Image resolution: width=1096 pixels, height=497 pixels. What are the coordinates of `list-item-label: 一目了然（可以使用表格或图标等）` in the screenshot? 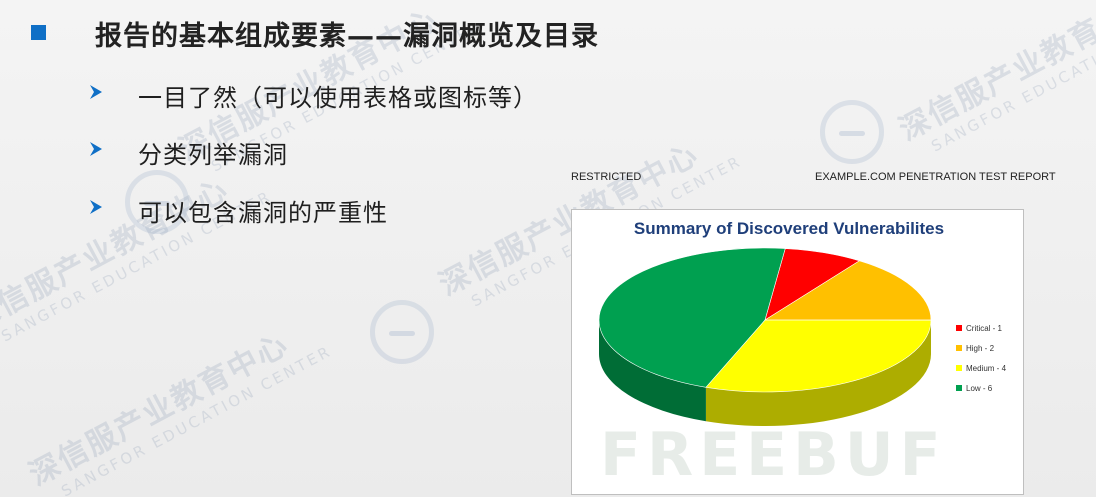 It's located at (338, 98).